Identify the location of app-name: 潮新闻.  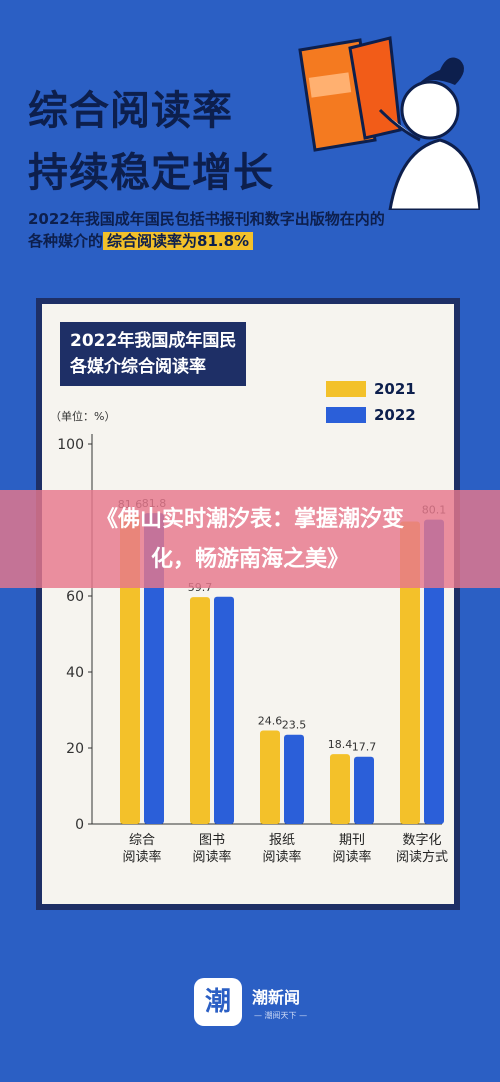
(276, 997).